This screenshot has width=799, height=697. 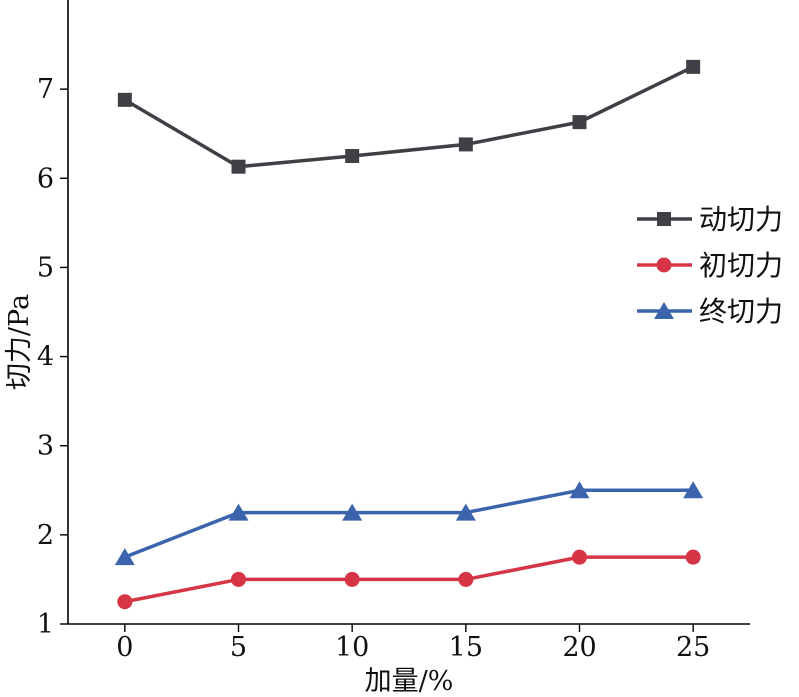 I want to click on y-tick-label: 6, so click(x=45, y=178).